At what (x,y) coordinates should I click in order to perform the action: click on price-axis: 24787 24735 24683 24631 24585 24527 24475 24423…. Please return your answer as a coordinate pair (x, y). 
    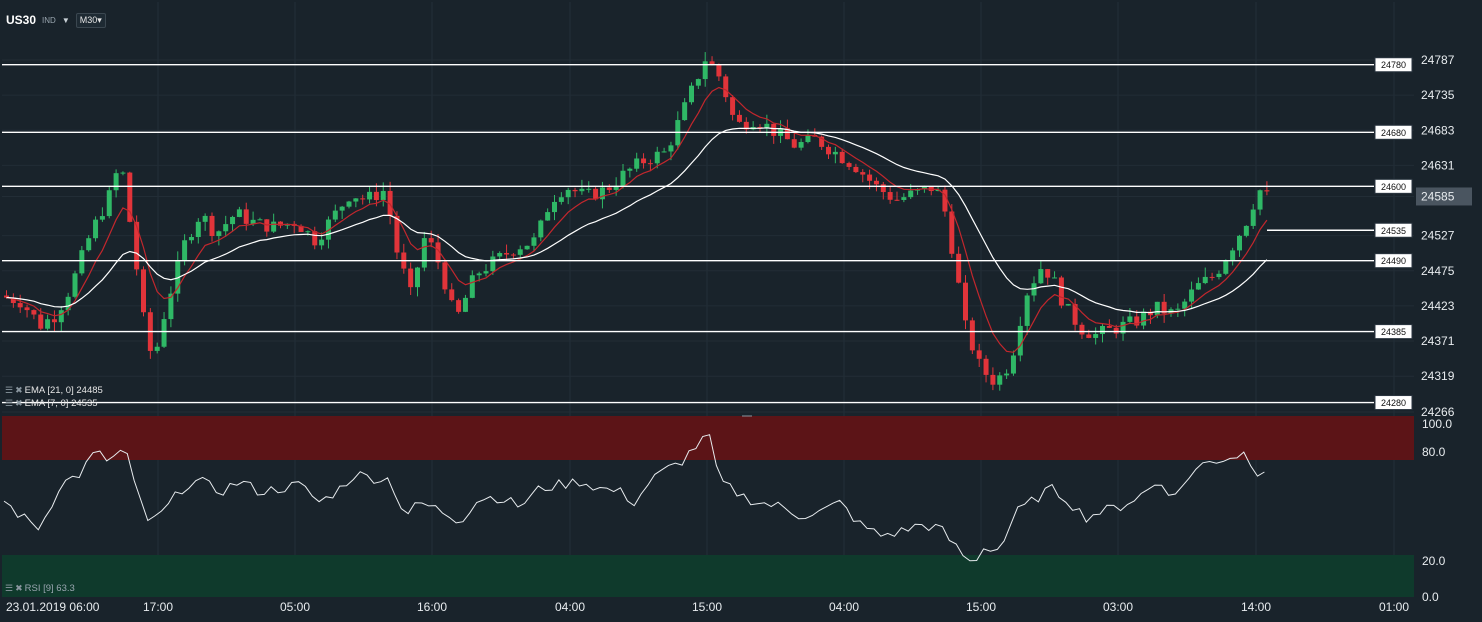
    Looking at the image, I should click on (1444, 236).